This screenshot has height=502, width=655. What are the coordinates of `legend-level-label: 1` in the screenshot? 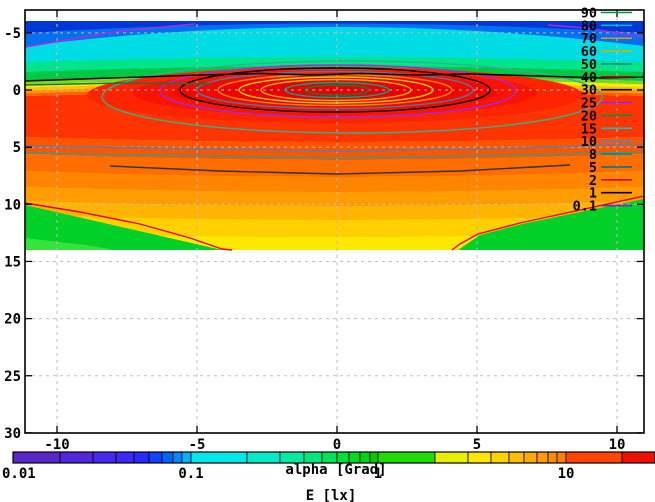 It's located at (593, 194).